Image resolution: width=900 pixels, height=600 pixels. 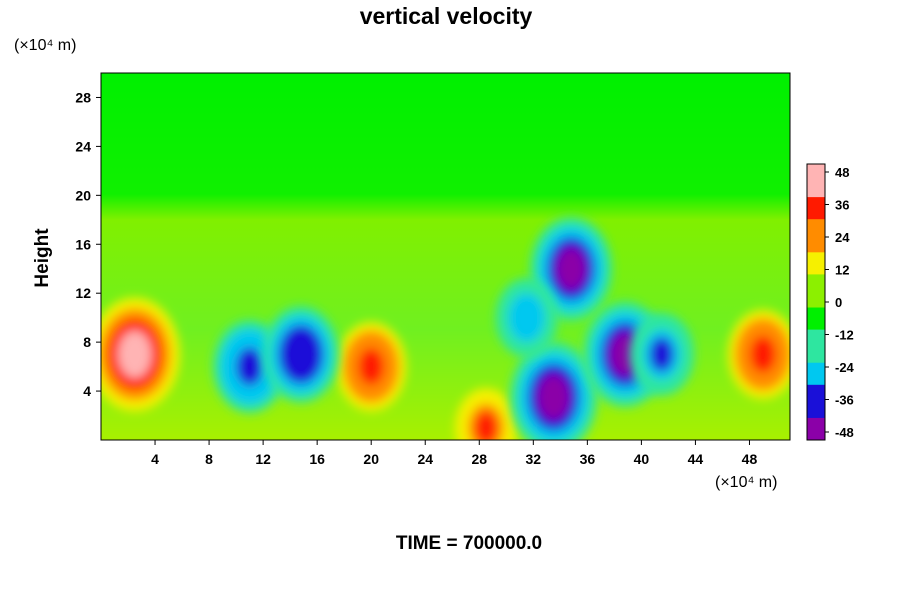 I want to click on colorbar-tick-label: 36, so click(x=842, y=205).